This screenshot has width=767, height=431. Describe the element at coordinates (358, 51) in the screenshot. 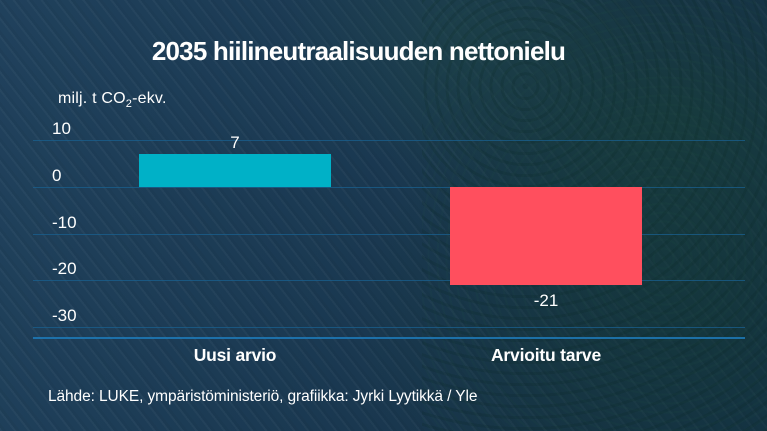

I see `chart-title: 2035 hiilineutraalisuuden nettonielu` at that location.